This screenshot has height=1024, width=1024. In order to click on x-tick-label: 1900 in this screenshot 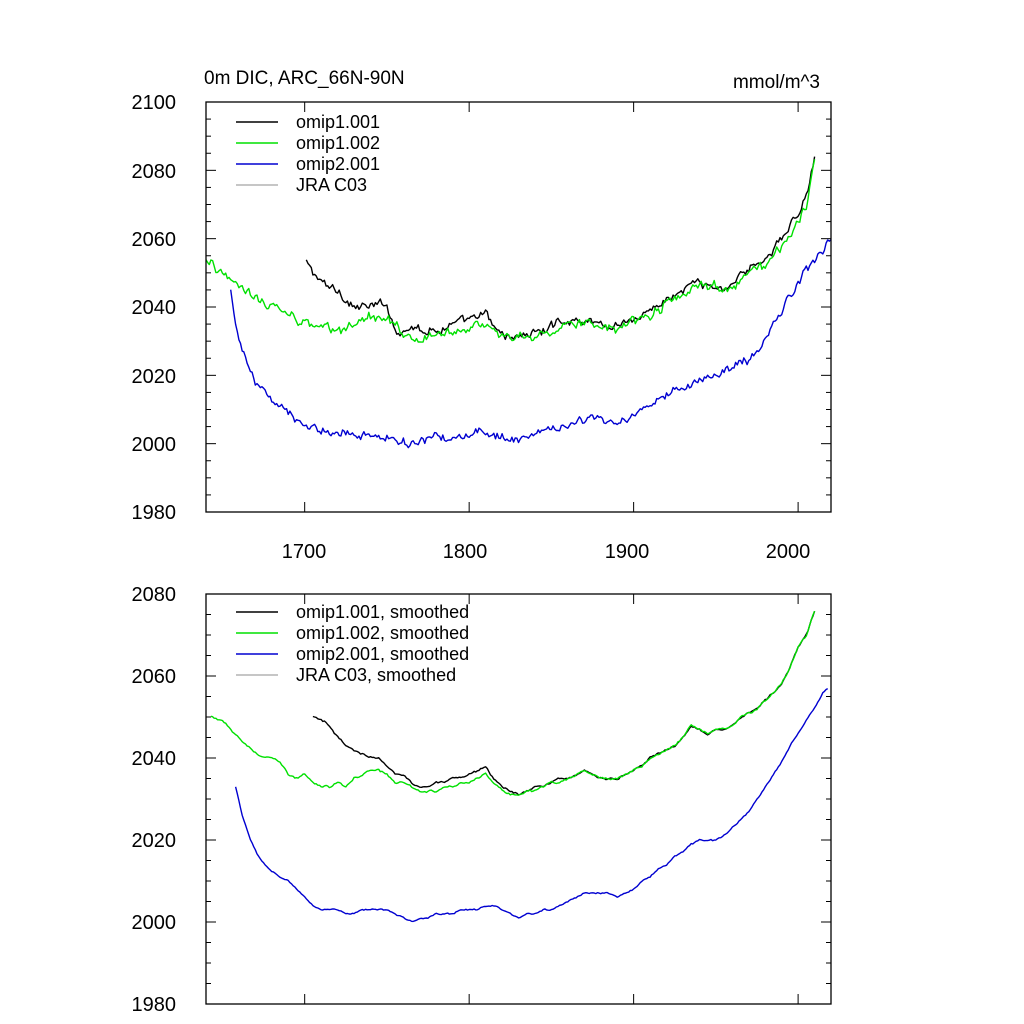, I will do `click(627, 552)`.